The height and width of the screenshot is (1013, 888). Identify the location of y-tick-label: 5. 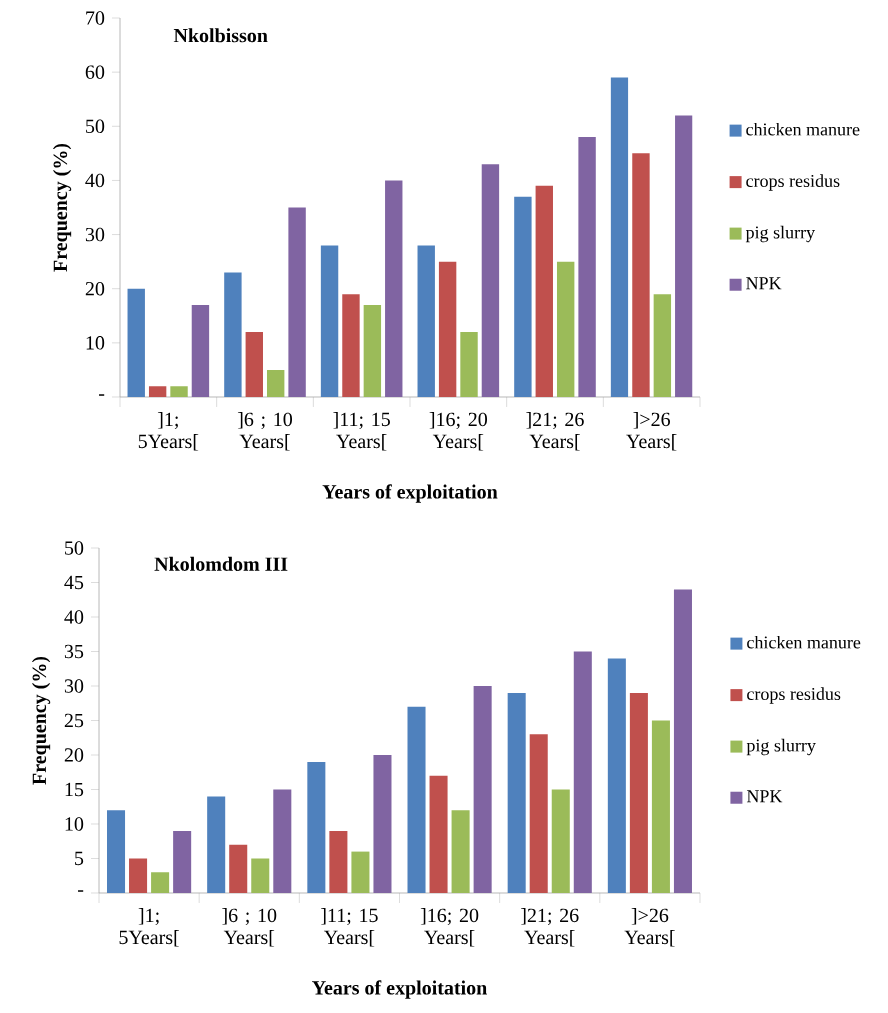
(79, 858).